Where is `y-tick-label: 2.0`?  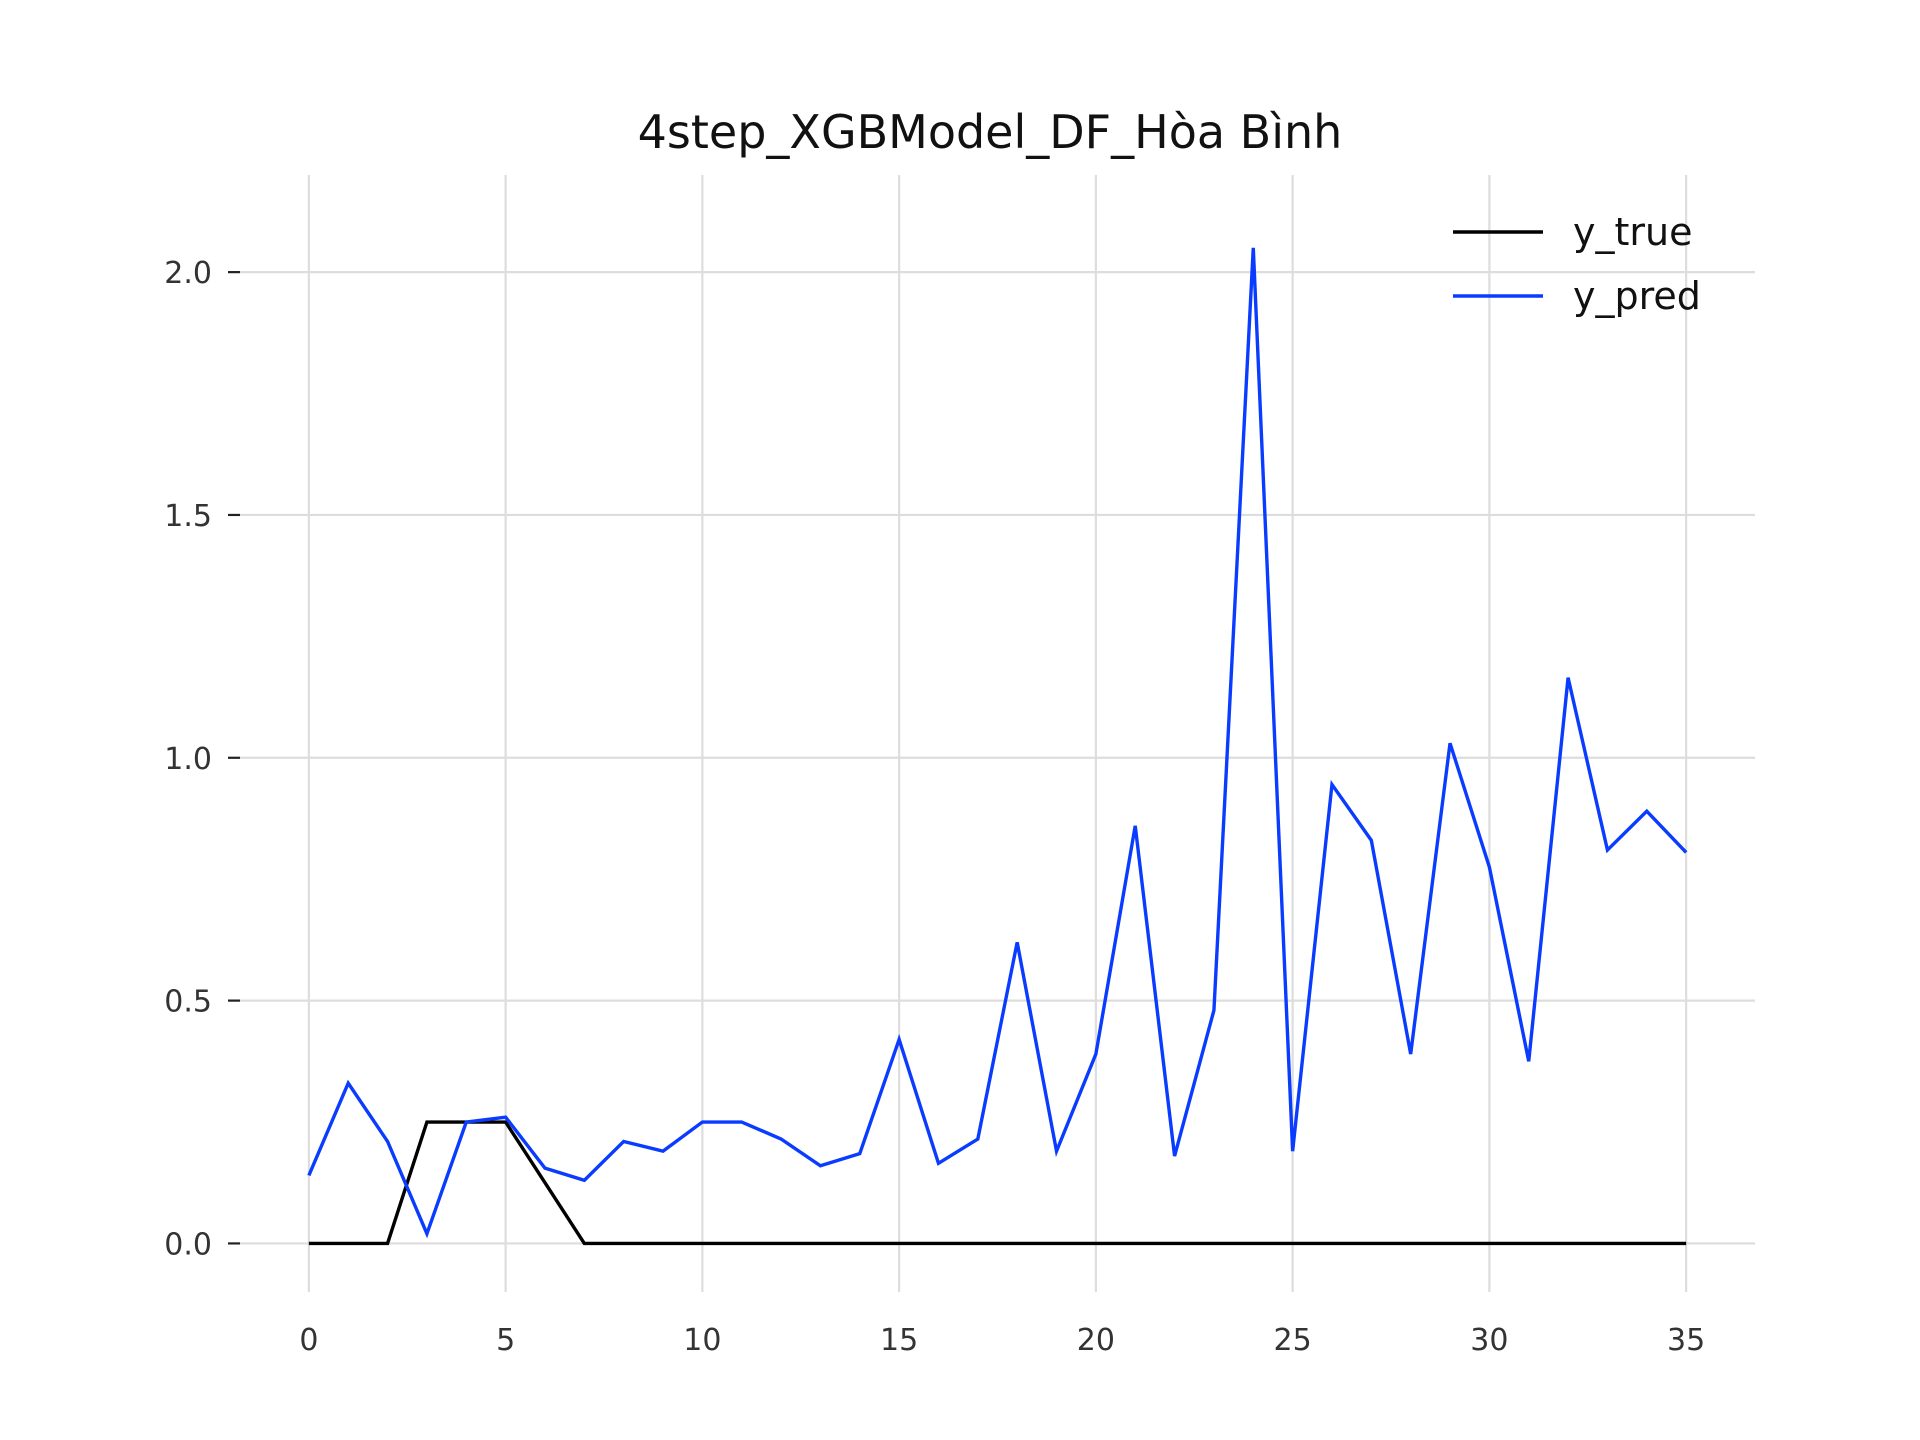
y-tick-label: 2.0 is located at coordinates (188, 273).